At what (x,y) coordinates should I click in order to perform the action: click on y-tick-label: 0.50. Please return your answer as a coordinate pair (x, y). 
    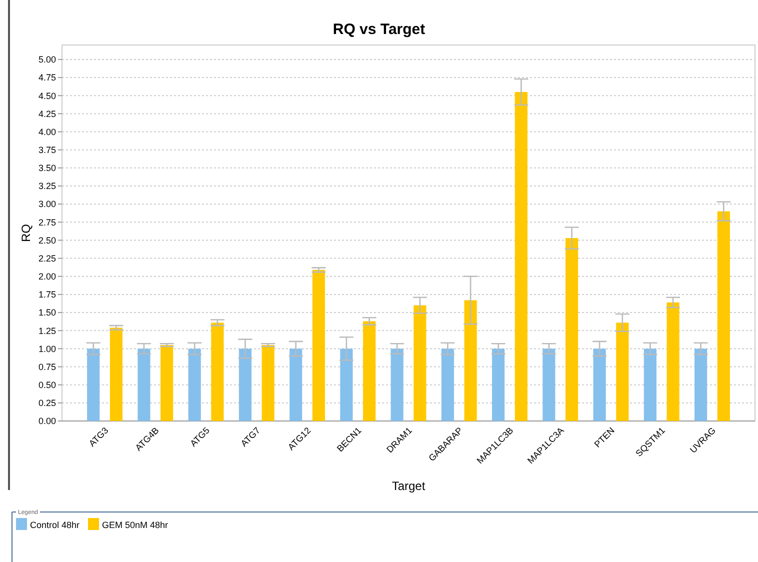
    Looking at the image, I should click on (47, 385).